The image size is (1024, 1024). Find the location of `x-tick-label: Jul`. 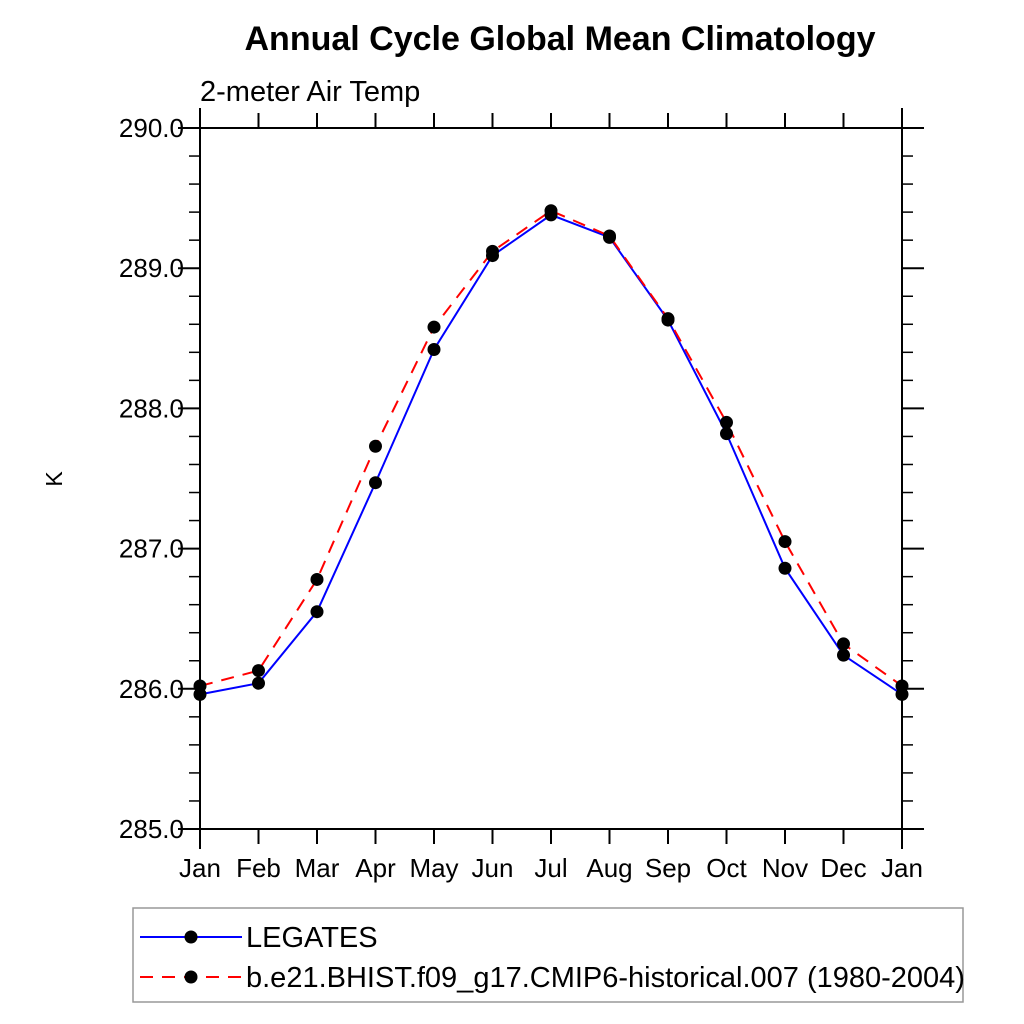

x-tick-label: Jul is located at coordinates (550, 868).